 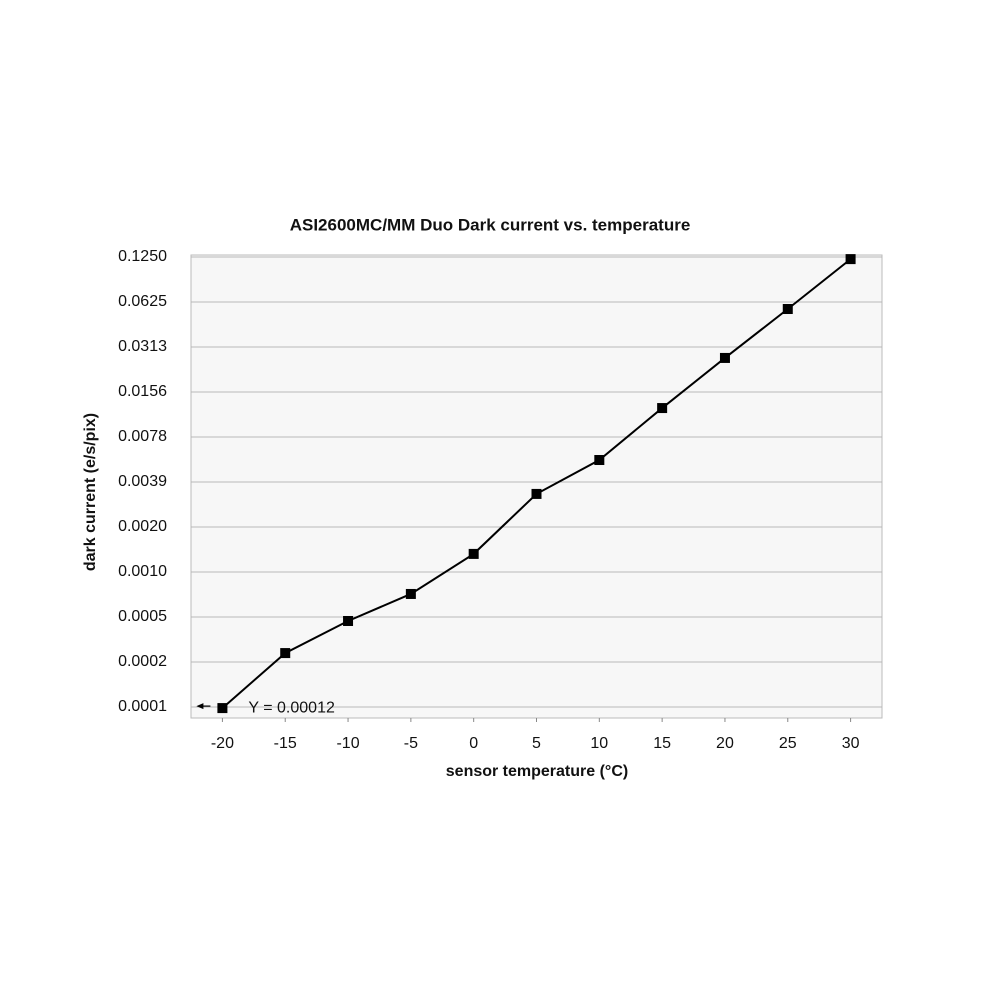 What do you see at coordinates (291, 707) in the screenshot?
I see `annotation: Y = 0.00012` at bounding box center [291, 707].